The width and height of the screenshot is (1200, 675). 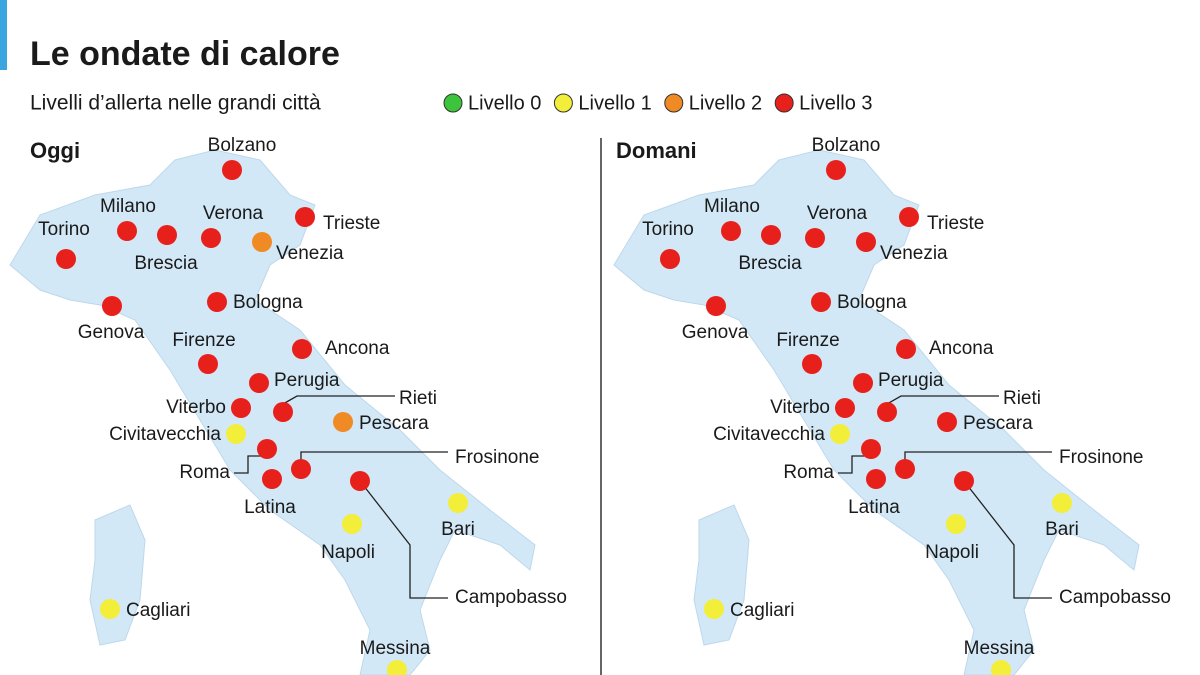 I want to click on subtitle: Livelli d’allerta nelle grandi città, so click(x=175, y=103).